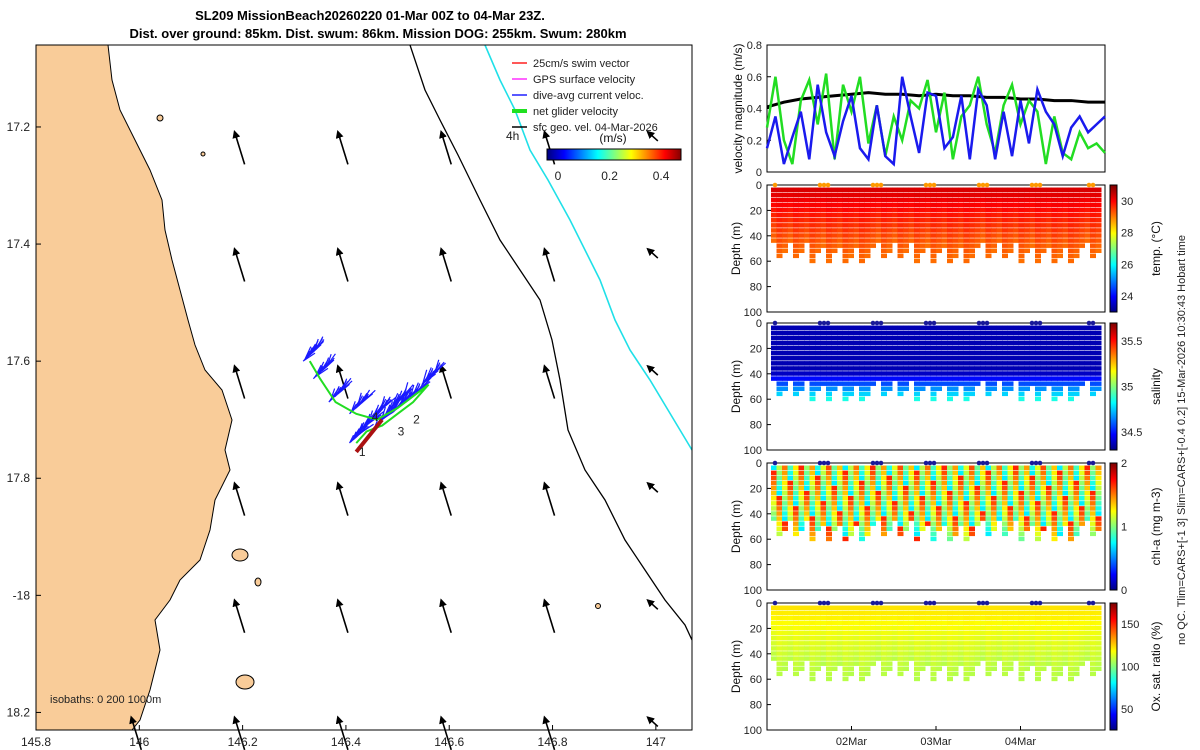 This screenshot has width=1200, height=750. Describe the element at coordinates (203, 154) in the screenshot. I see `island` at that location.